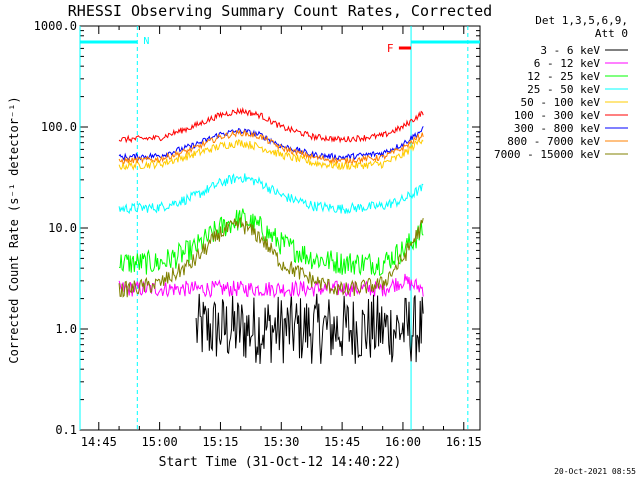  I want to click on y-tick-label: 10.0, so click(62, 228).